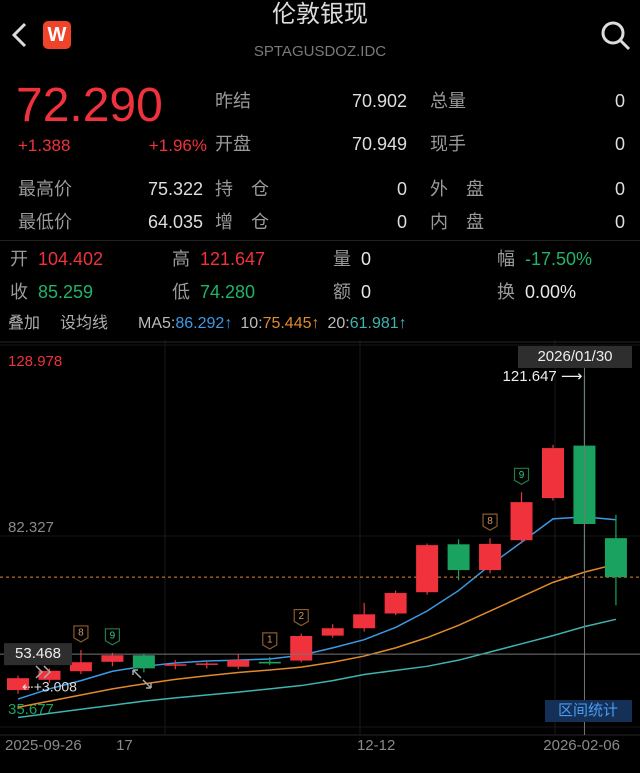  I want to click on x-tick-label: 17, so click(124, 745).